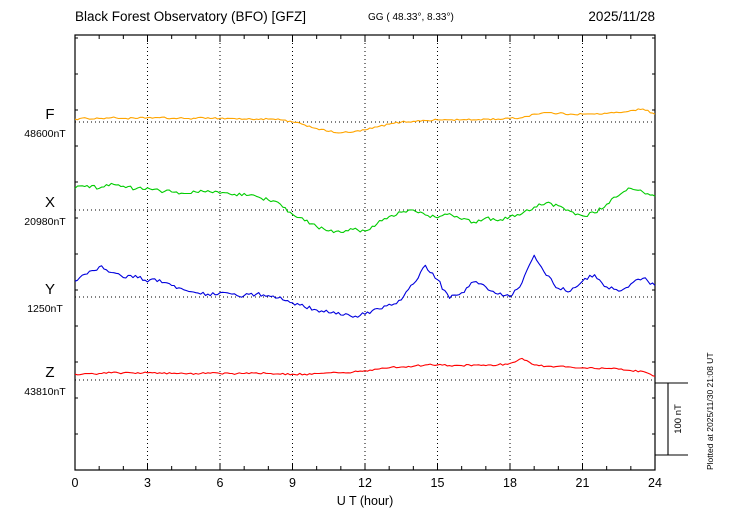 The width and height of the screenshot is (730, 520). Describe the element at coordinates (365, 208) in the screenshot. I see `trace-X` at that location.